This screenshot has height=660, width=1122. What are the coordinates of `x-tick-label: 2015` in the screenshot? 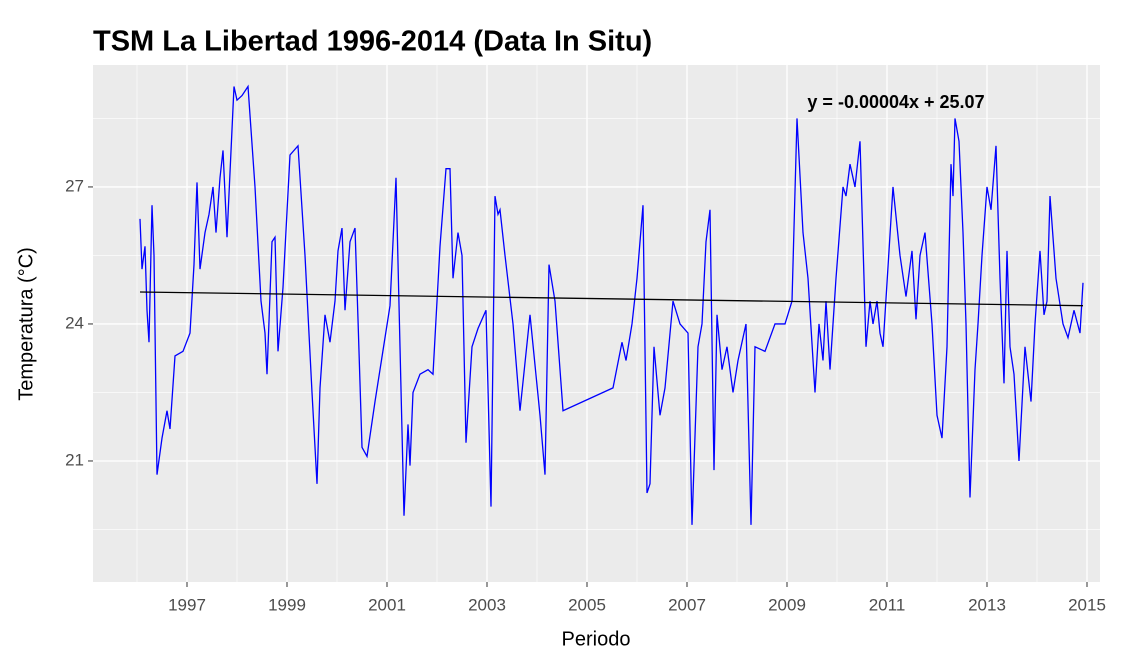 It's located at (1087, 604).